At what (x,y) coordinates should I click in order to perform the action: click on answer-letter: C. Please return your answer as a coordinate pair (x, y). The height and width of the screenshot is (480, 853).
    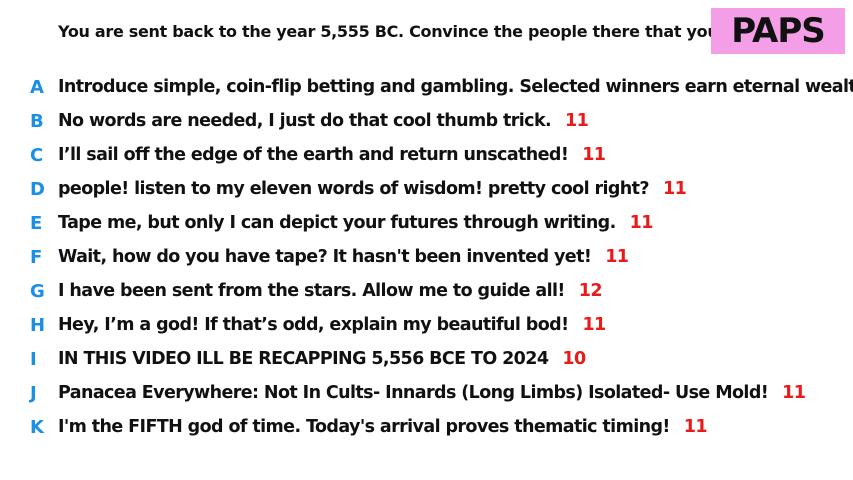
    Looking at the image, I should click on (37, 155).